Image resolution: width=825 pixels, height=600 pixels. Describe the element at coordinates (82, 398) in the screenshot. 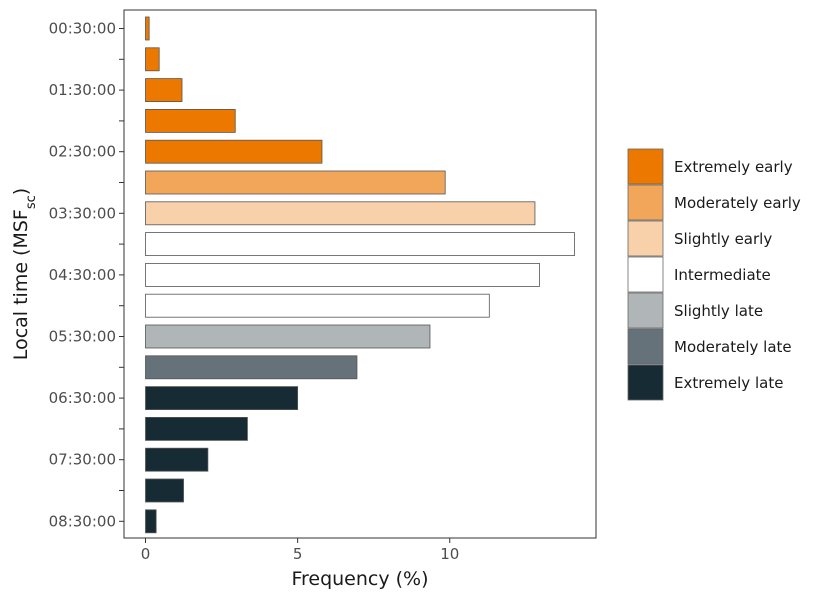

I see `y-tick-label: 06:30:00` at that location.